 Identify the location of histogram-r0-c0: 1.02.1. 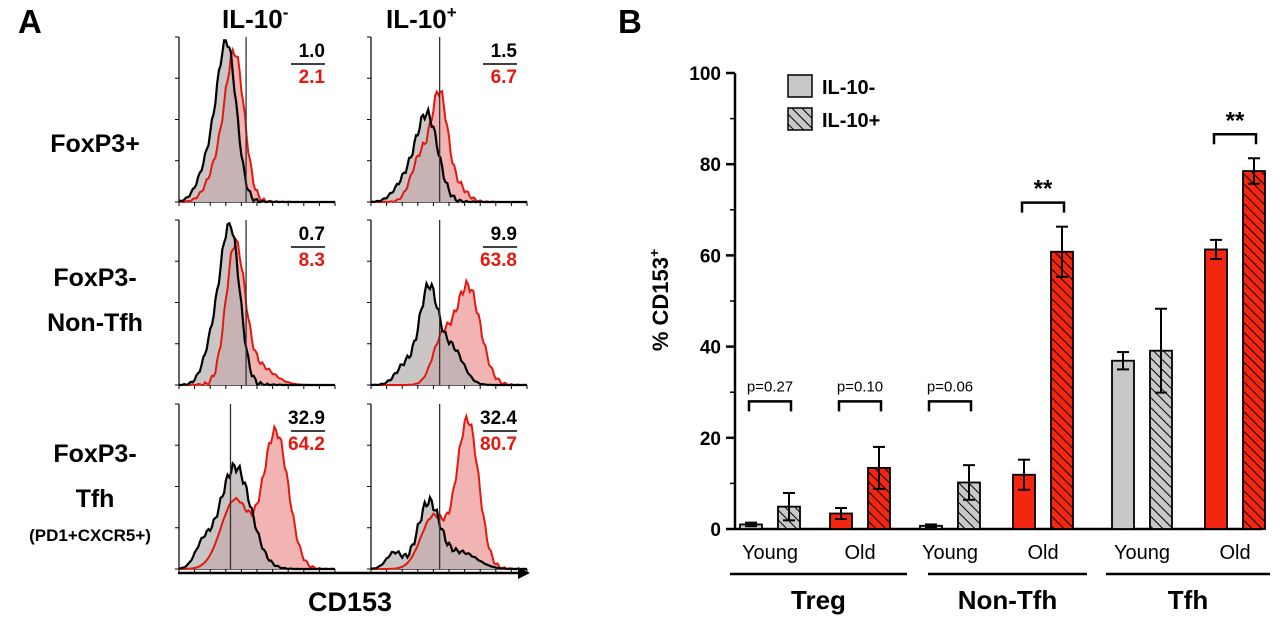
(255, 121).